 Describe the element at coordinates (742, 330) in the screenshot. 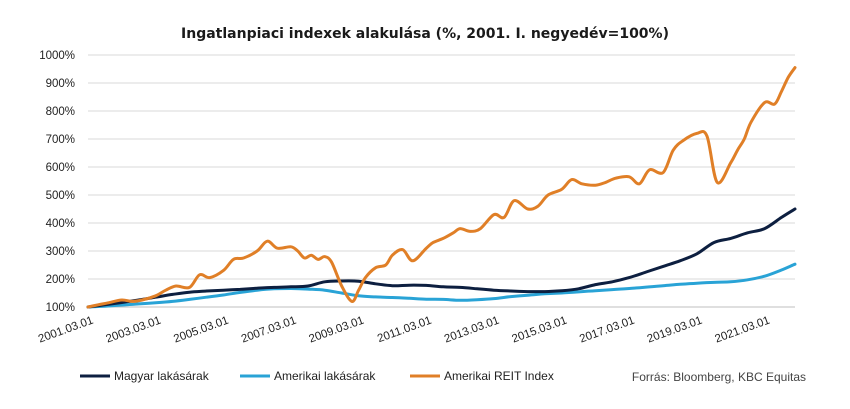

I see `x-tick-label: 2021.03.01` at that location.